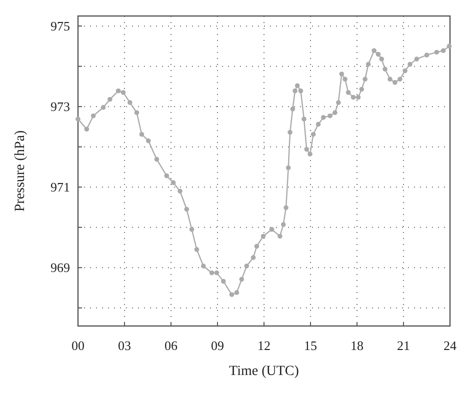  What do you see at coordinates (60, 187) in the screenshot?
I see `y-tick-label: 971` at bounding box center [60, 187].